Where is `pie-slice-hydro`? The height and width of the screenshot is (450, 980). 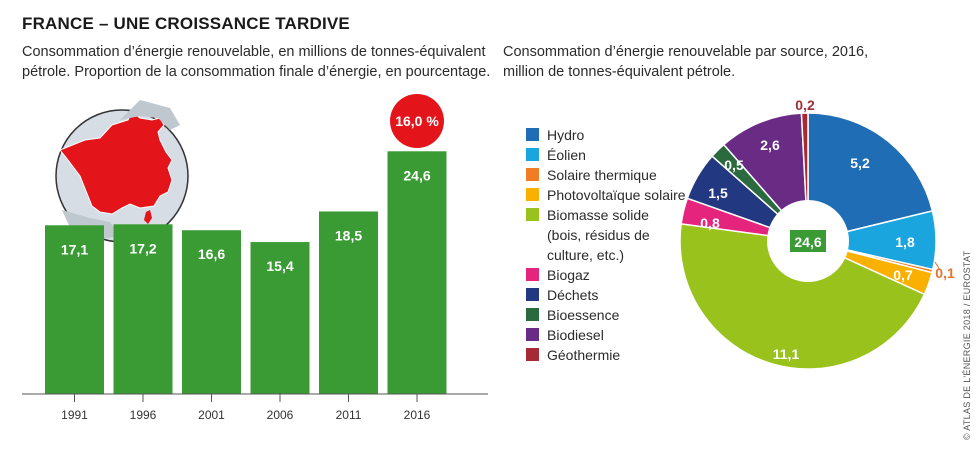
pie-slice-hydro is located at coordinates (870, 177).